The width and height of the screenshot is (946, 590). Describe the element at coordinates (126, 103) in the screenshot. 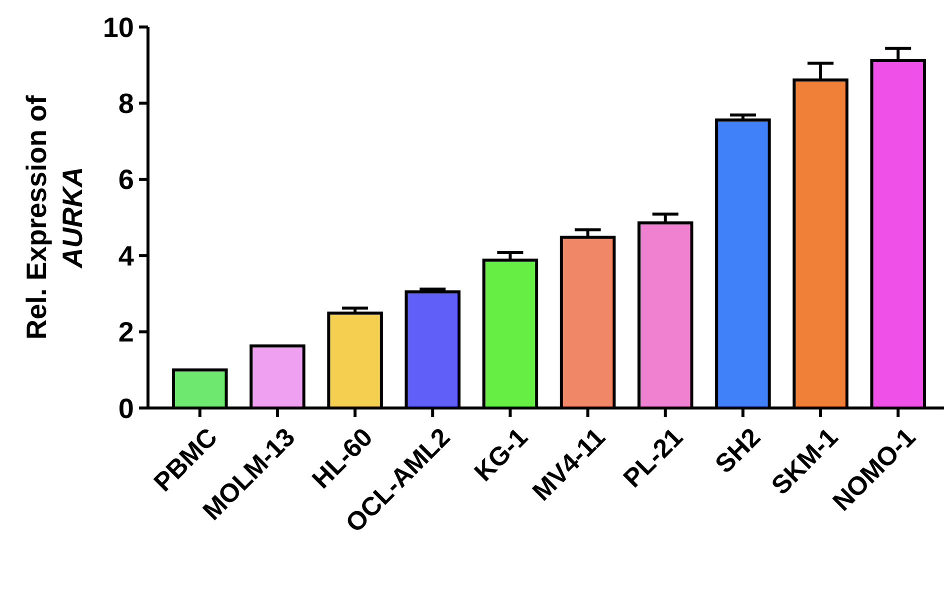

I see `y-tick-label: 8` at that location.